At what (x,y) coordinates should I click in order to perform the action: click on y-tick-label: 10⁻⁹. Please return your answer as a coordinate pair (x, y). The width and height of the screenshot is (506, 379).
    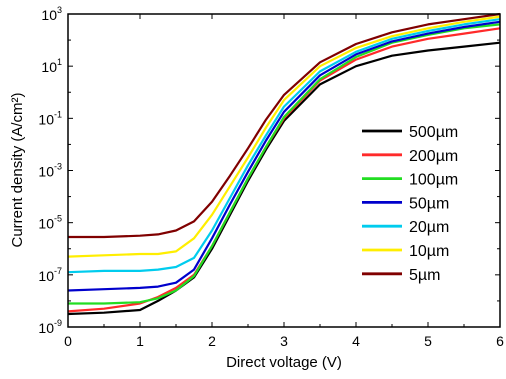
    Looking at the image, I should click on (50, 327).